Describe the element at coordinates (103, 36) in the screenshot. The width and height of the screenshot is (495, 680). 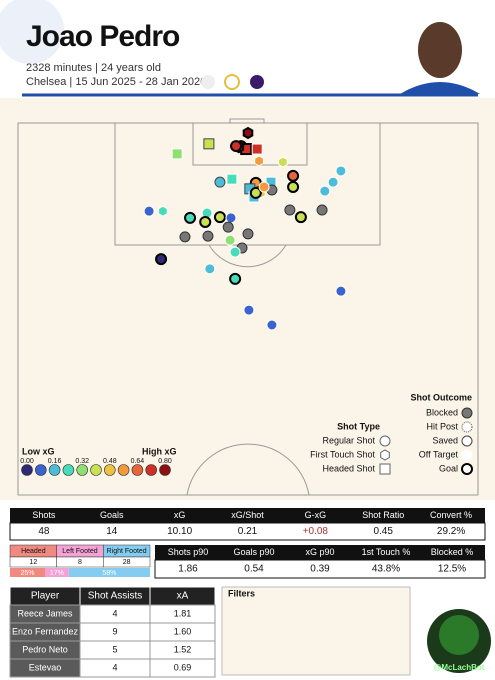
I see `player-name: Joao Pedro` at that location.